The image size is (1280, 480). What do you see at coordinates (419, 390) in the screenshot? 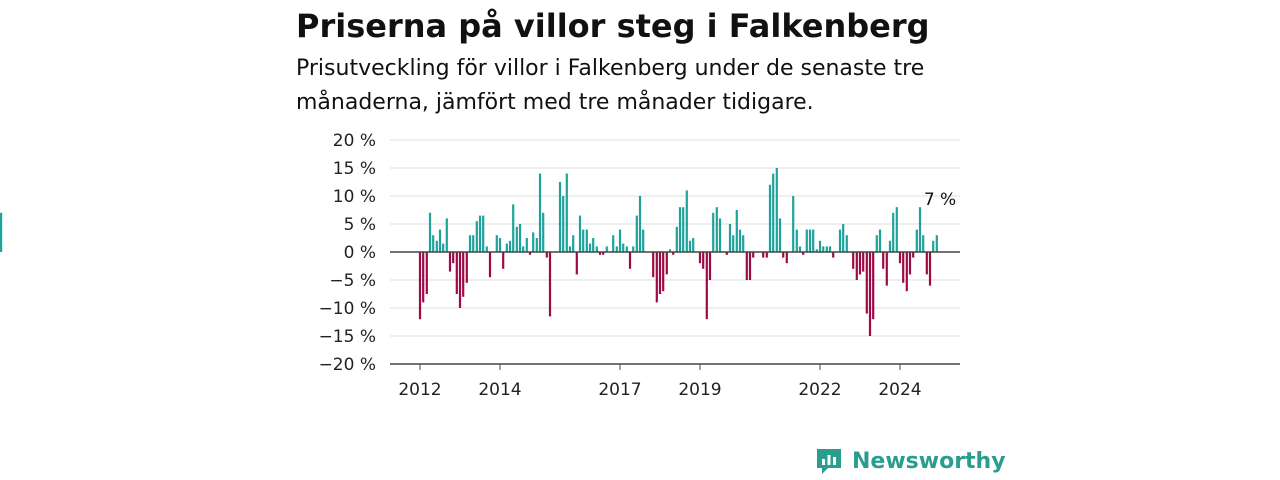
I see `x-tick-label: 2012` at bounding box center [419, 390].